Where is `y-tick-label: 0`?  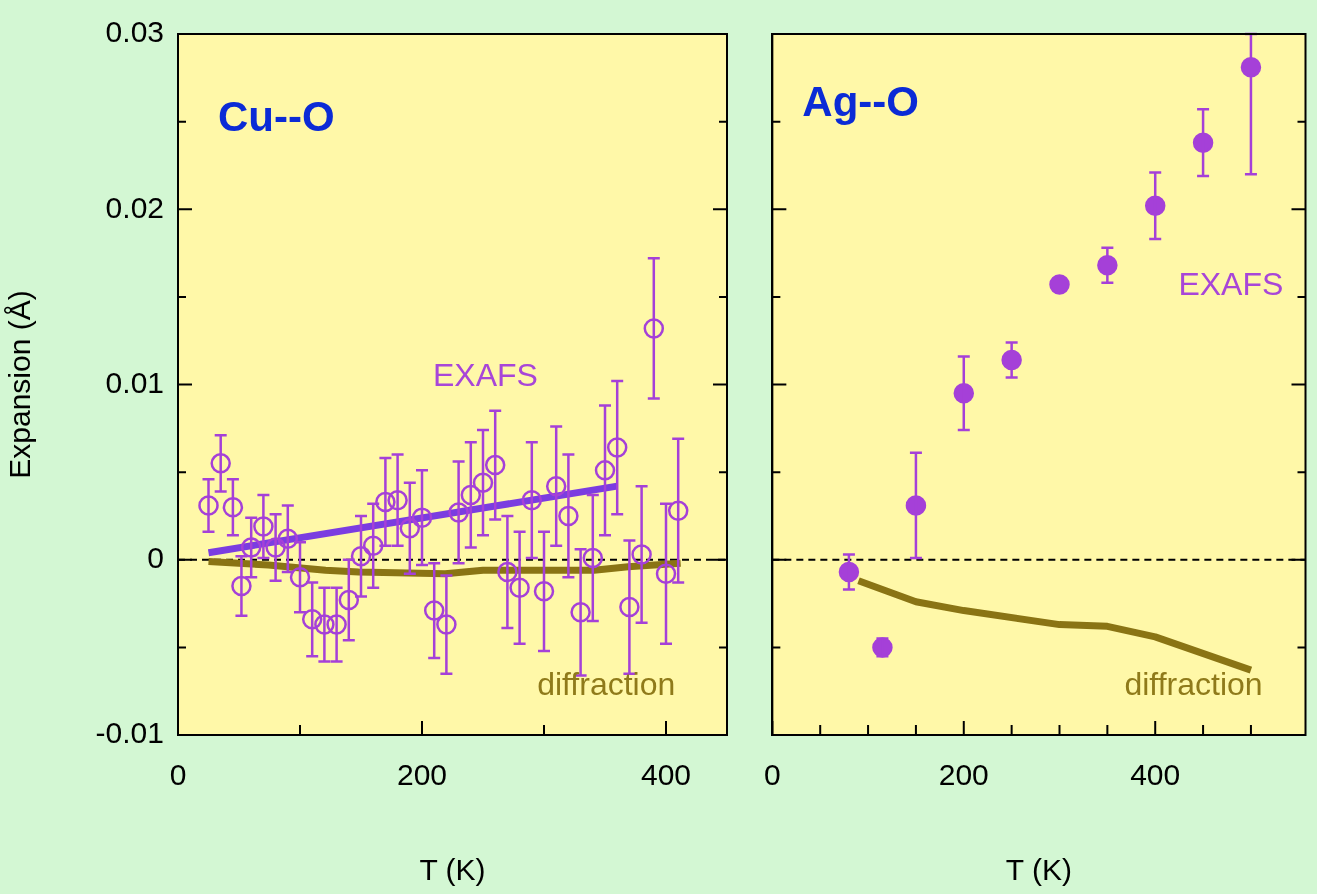 y-tick-label: 0 is located at coordinates (155, 558).